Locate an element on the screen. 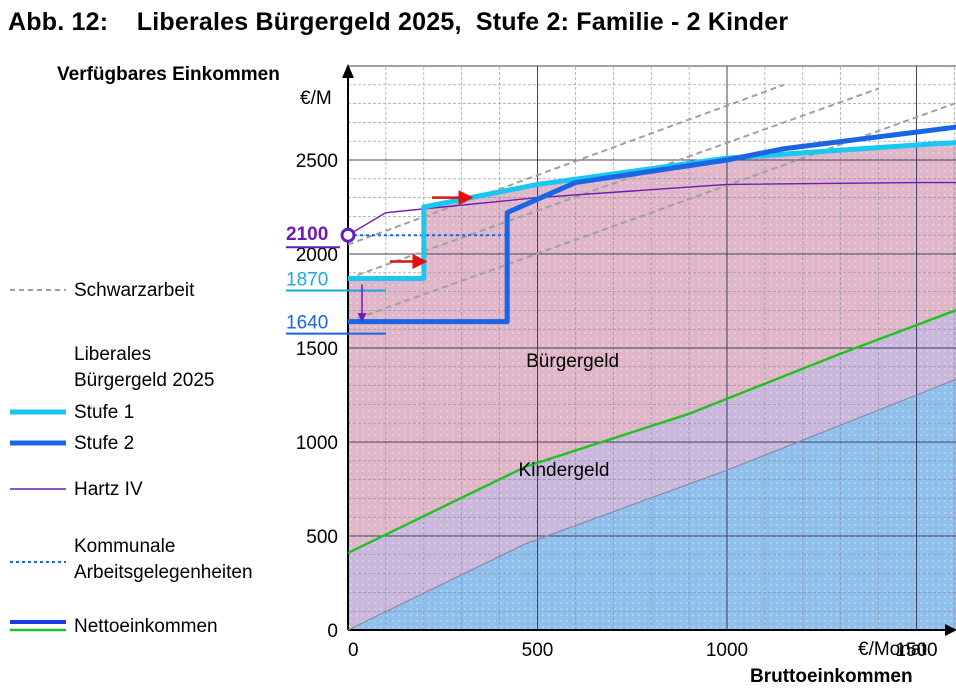  x-tick-label: 500 is located at coordinates (538, 650).